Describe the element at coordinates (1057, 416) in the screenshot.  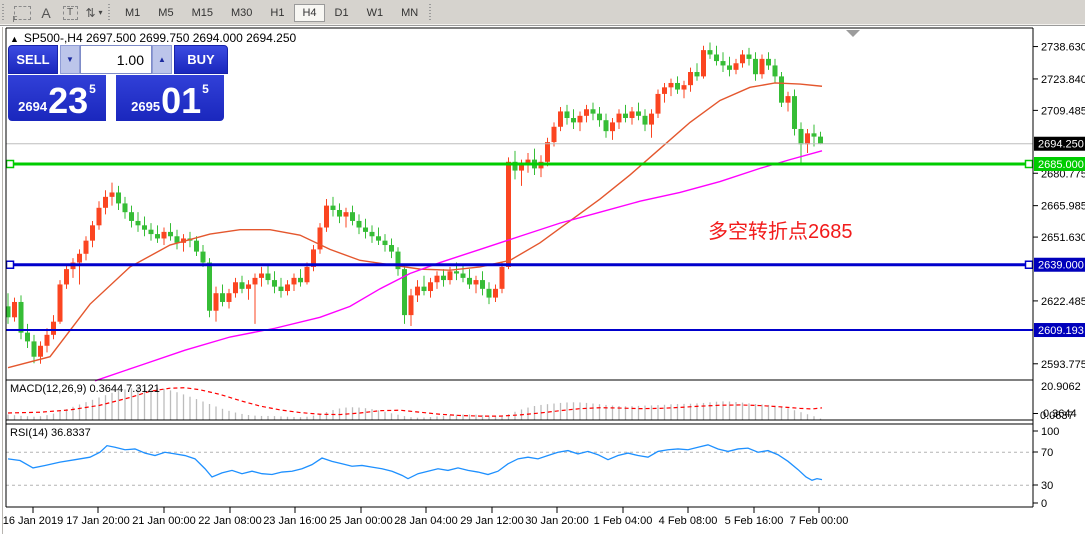
I see `macd-scale-min: 0.0637` at that location.